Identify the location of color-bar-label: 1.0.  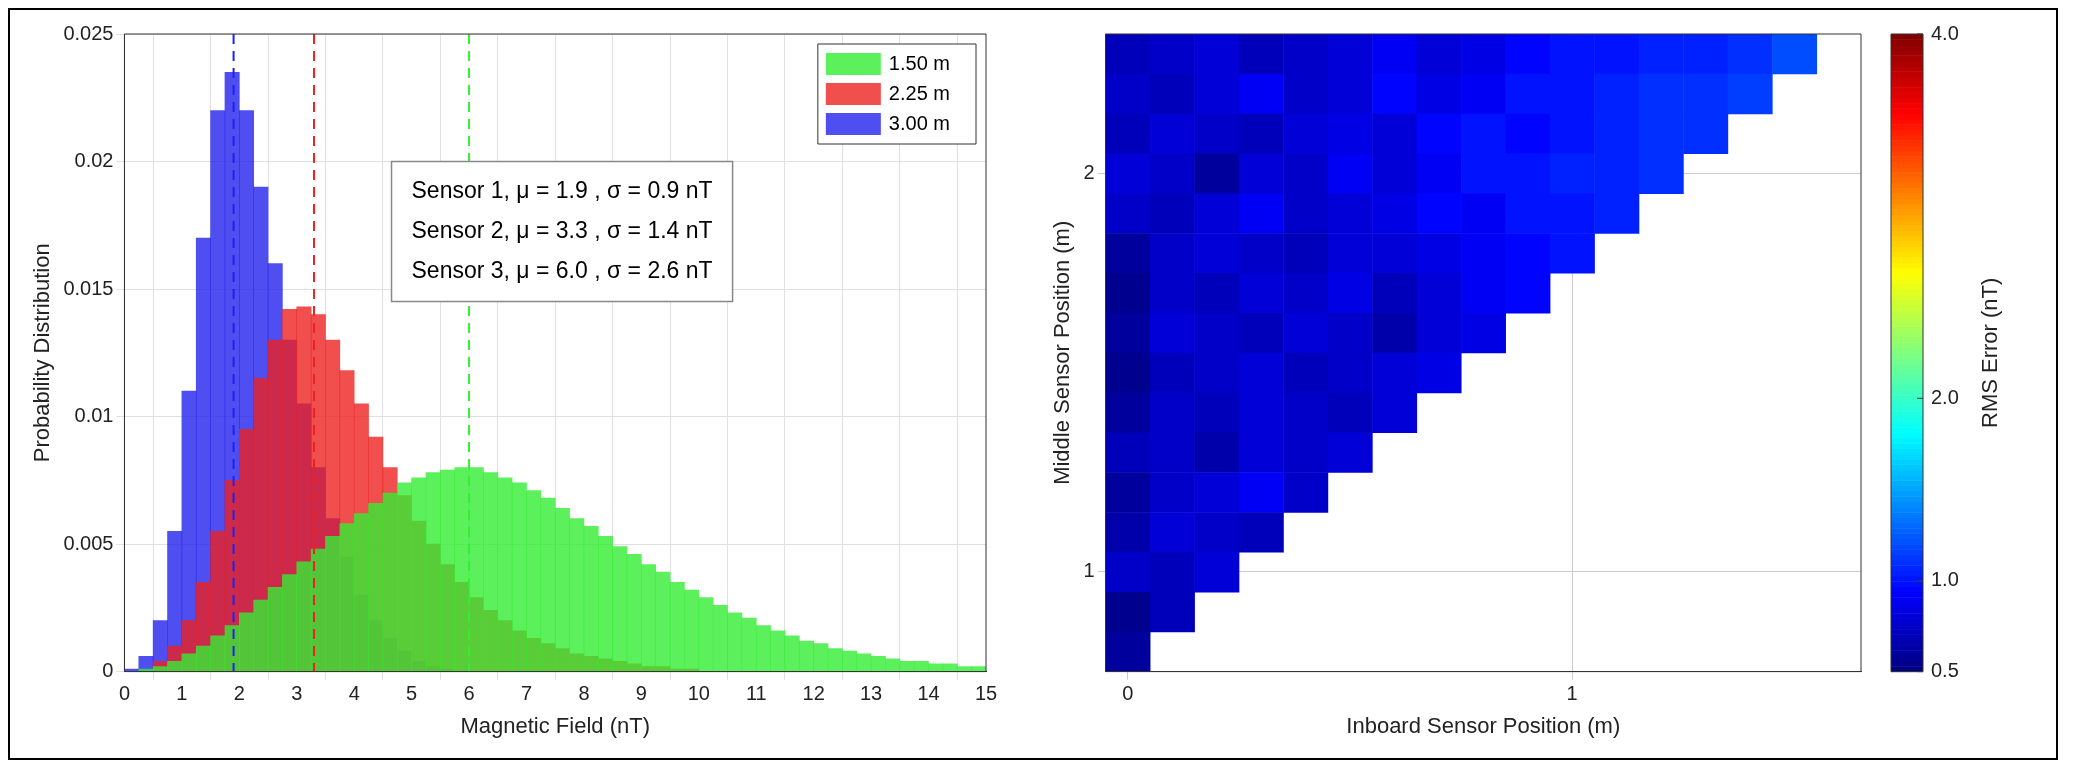
(1945, 579).